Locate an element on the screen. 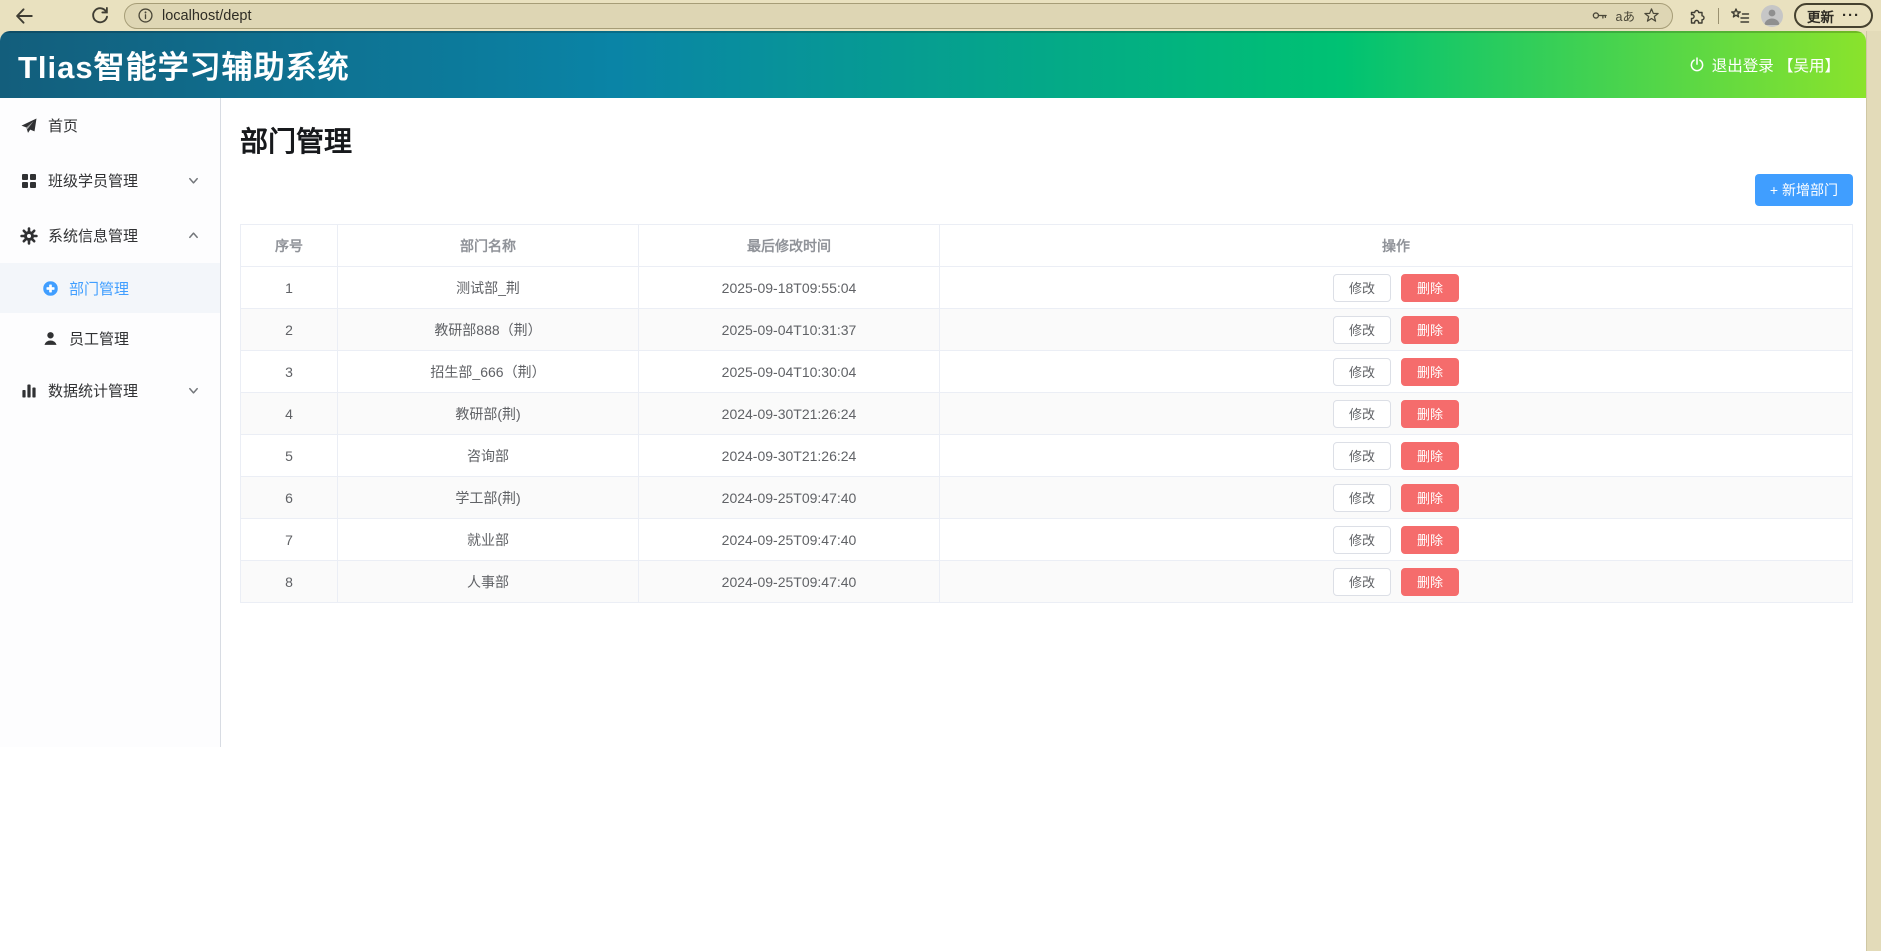  dept-name-cell: 教研部(荆) is located at coordinates (488, 413).